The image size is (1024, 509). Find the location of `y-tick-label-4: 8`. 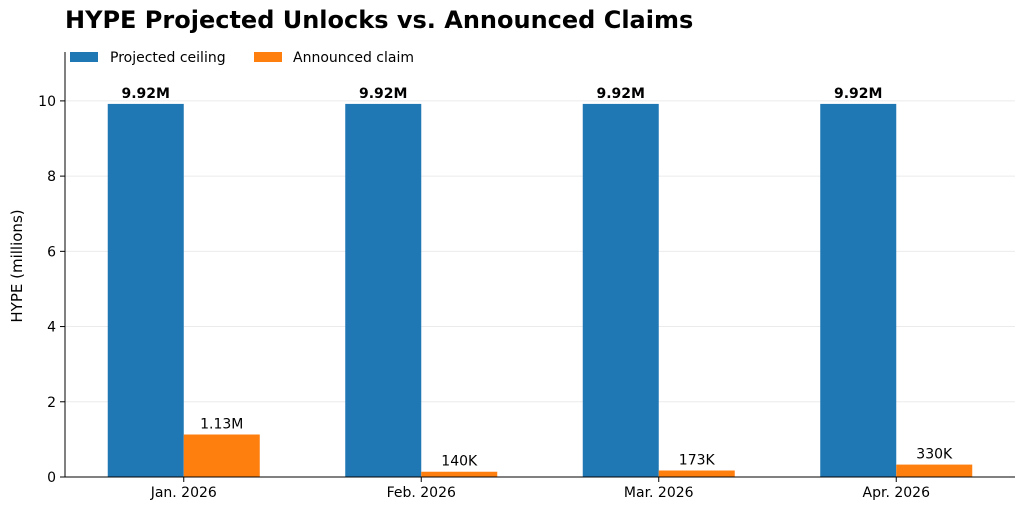

y-tick-label-4: 8 is located at coordinates (51, 177).